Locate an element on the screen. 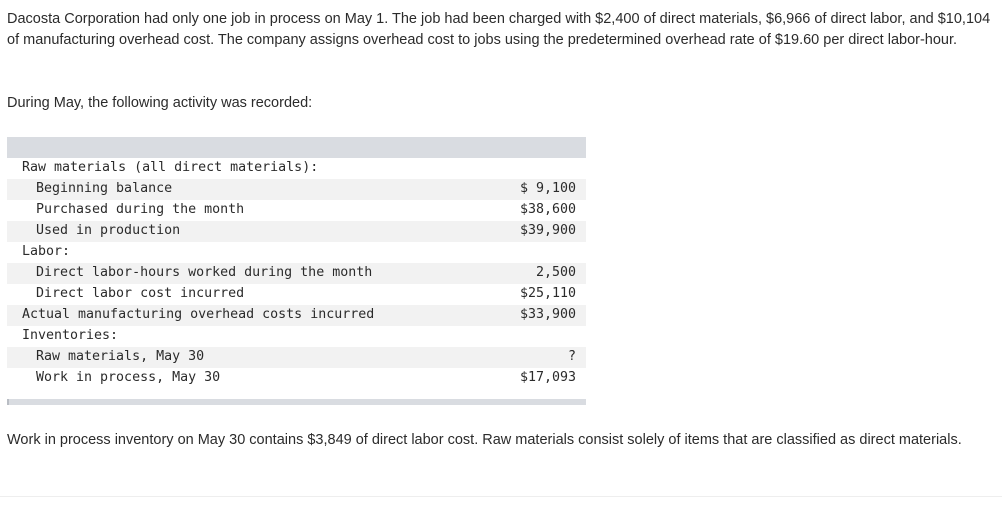  row-value: ? is located at coordinates (571, 356).